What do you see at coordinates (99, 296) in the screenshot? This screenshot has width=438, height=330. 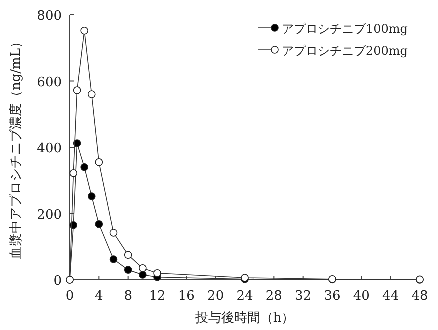 I see `x-tick-label: 4` at bounding box center [99, 296].